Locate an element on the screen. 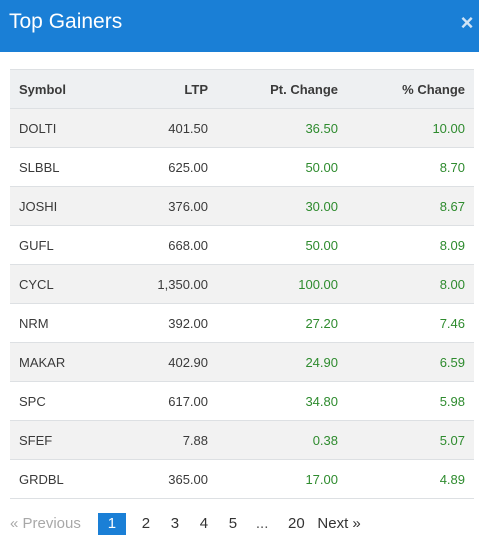 The width and height of the screenshot is (479, 535). table-row: SLBBL 625.00 50.00 8.70 is located at coordinates (242, 167).